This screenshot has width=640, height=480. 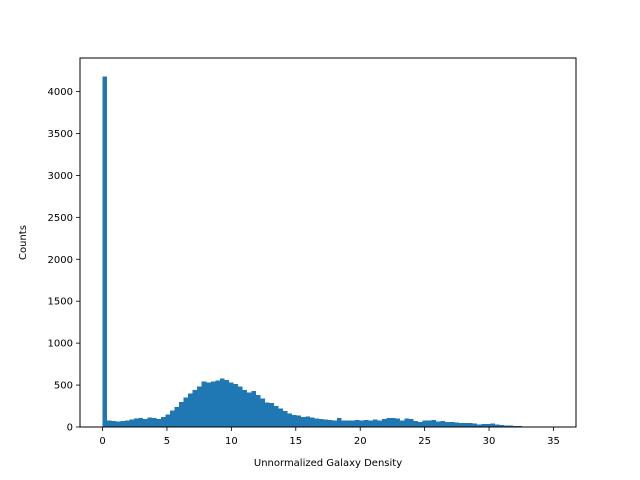 What do you see at coordinates (60, 218) in the screenshot?
I see `y-tick-label: 2500` at bounding box center [60, 218].